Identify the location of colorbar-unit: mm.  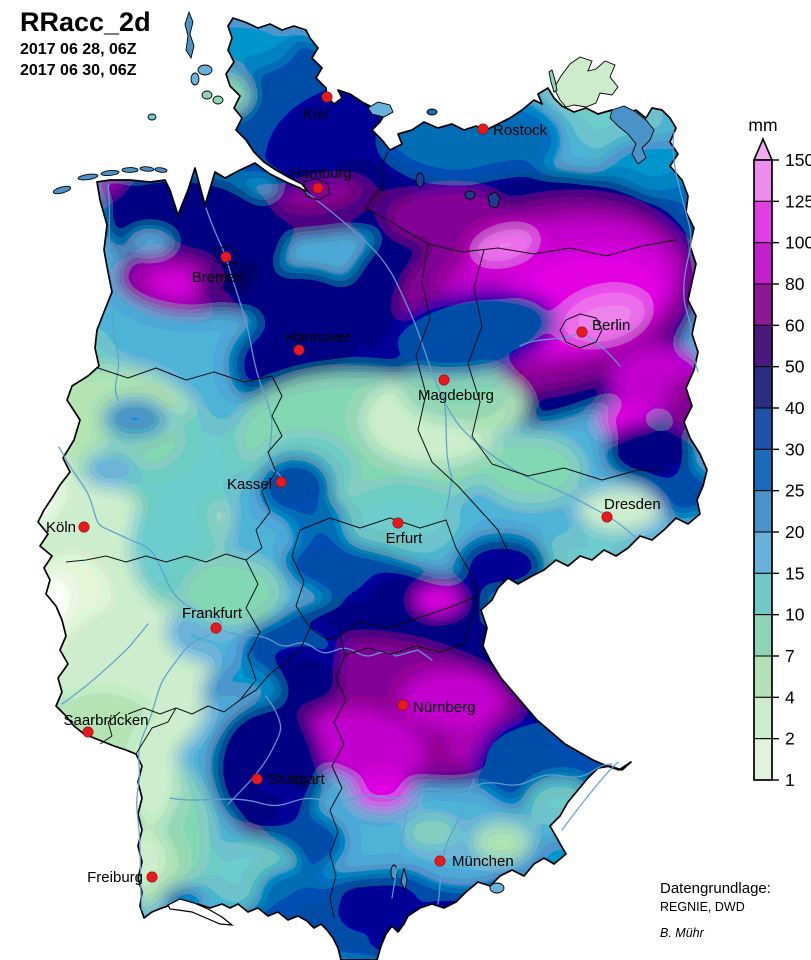
(762, 125).